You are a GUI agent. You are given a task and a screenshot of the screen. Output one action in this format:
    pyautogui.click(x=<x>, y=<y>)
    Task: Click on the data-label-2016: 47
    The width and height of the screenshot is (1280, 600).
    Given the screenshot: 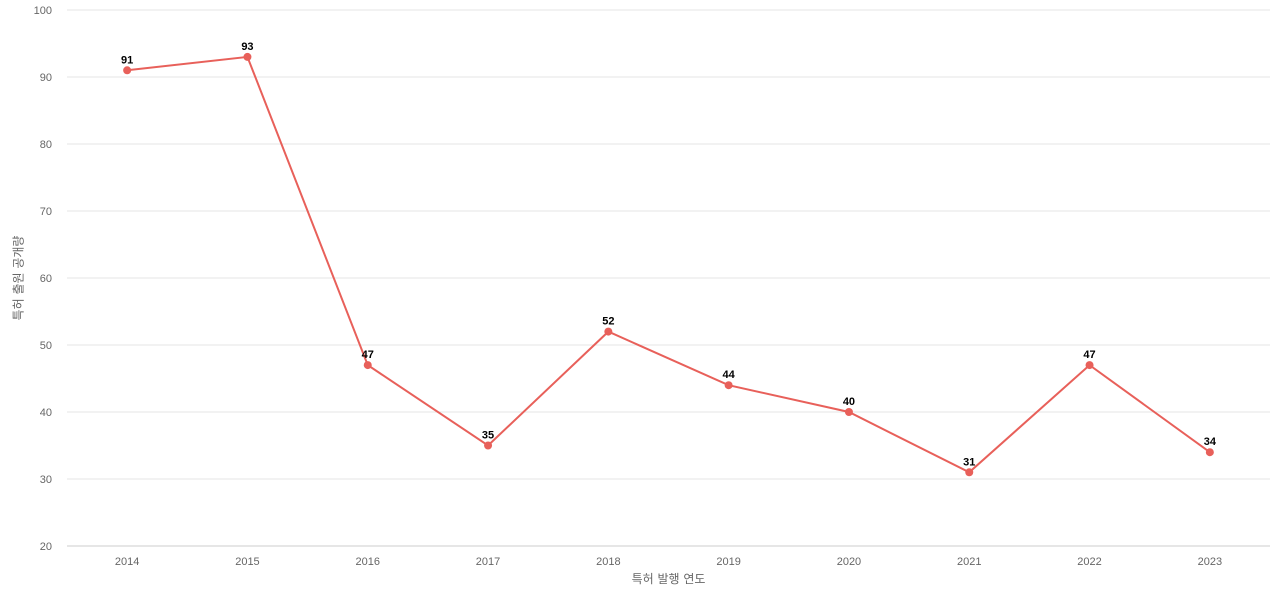 What is the action you would take?
    pyautogui.click(x=368, y=355)
    